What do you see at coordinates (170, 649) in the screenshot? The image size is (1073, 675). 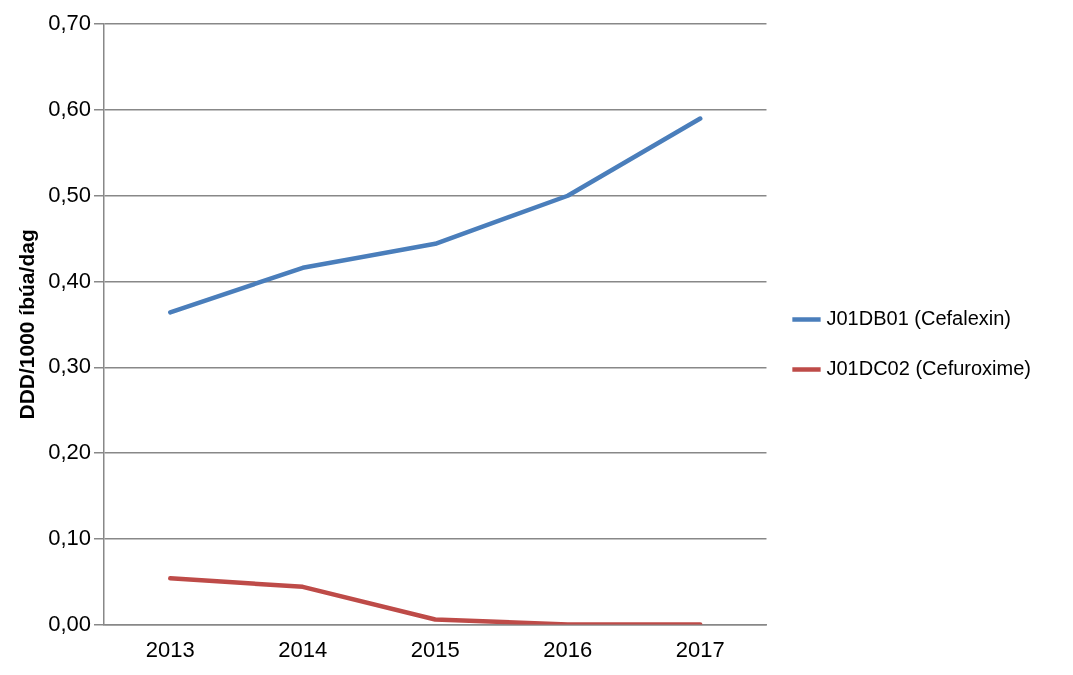 I see `x-tick-label: 2013` at bounding box center [170, 649].